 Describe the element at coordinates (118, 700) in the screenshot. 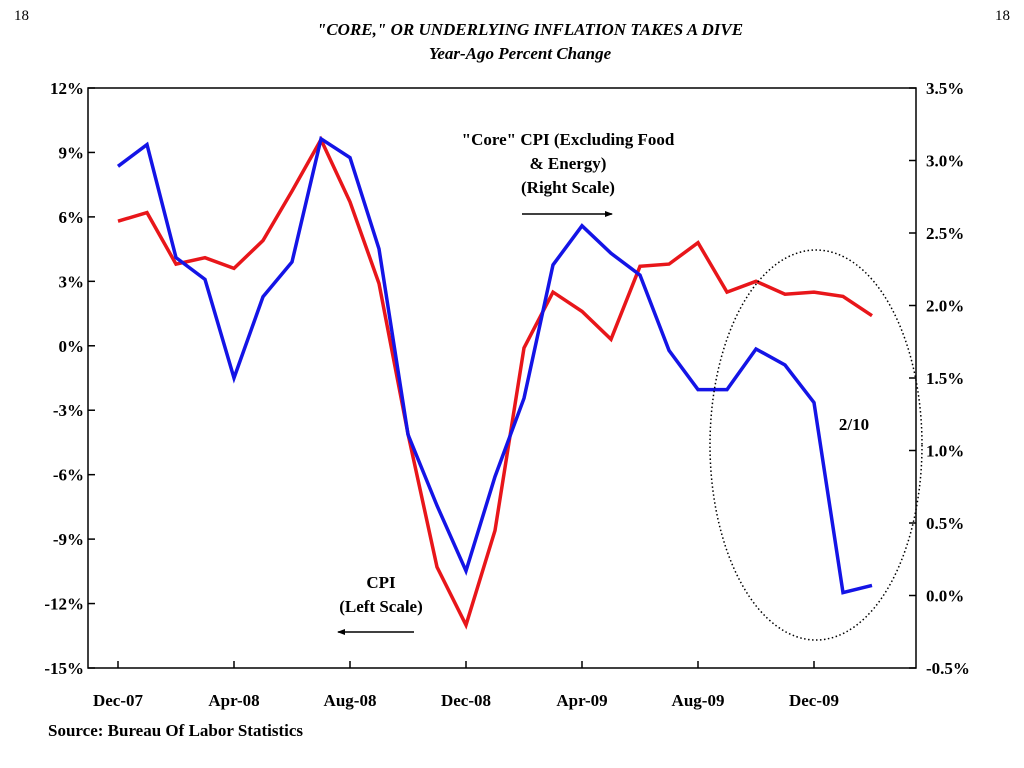

I see `x-tick-label: Dec-07` at that location.